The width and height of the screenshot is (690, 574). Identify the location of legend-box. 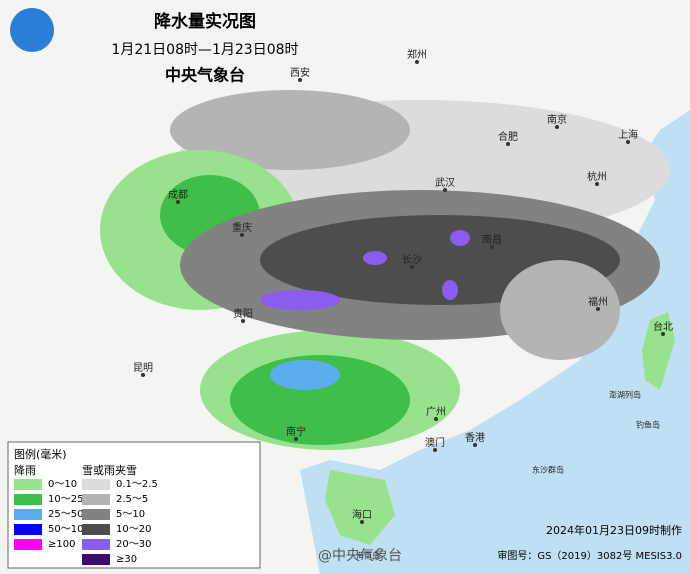
(134, 505).